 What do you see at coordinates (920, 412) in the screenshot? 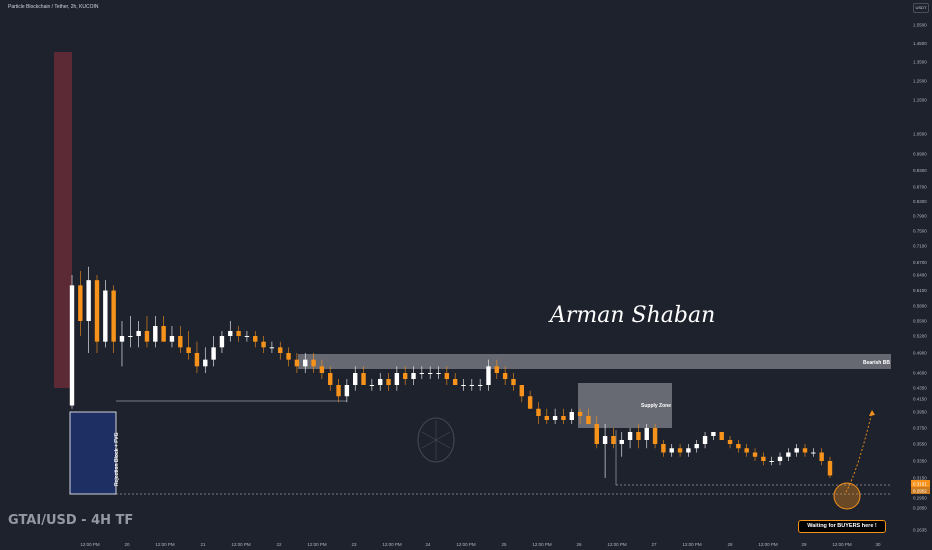
I see `price-tick-label: 0.3950` at bounding box center [920, 412].